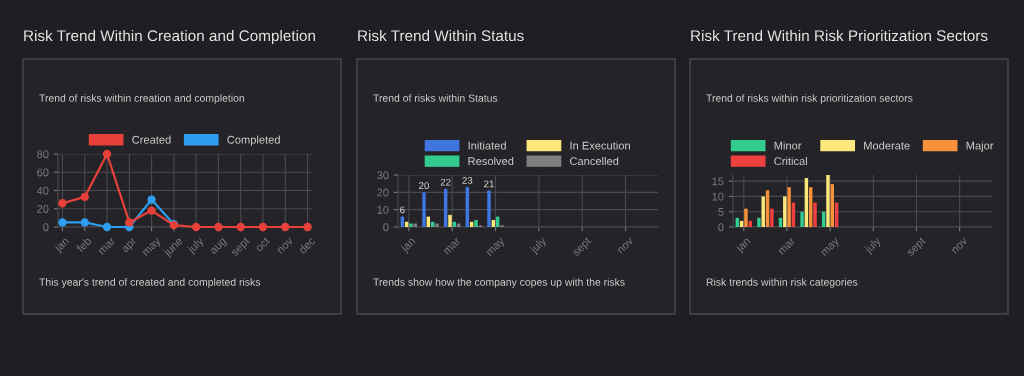 The height and width of the screenshot is (376, 1024). Describe the element at coordinates (142, 99) in the screenshot. I see `chart-subtitle: Trend of risks within creation and completion` at that location.